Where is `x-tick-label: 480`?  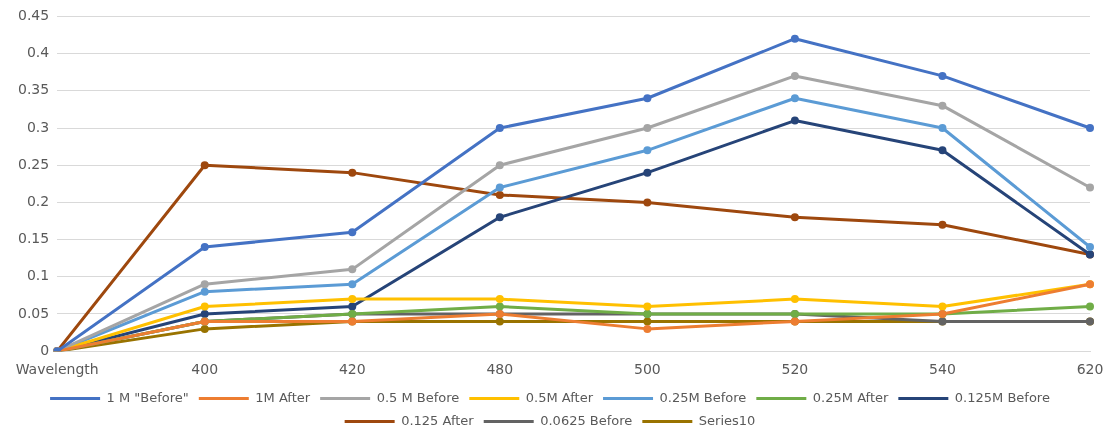
x-tick-label: 480 is located at coordinates (500, 369).